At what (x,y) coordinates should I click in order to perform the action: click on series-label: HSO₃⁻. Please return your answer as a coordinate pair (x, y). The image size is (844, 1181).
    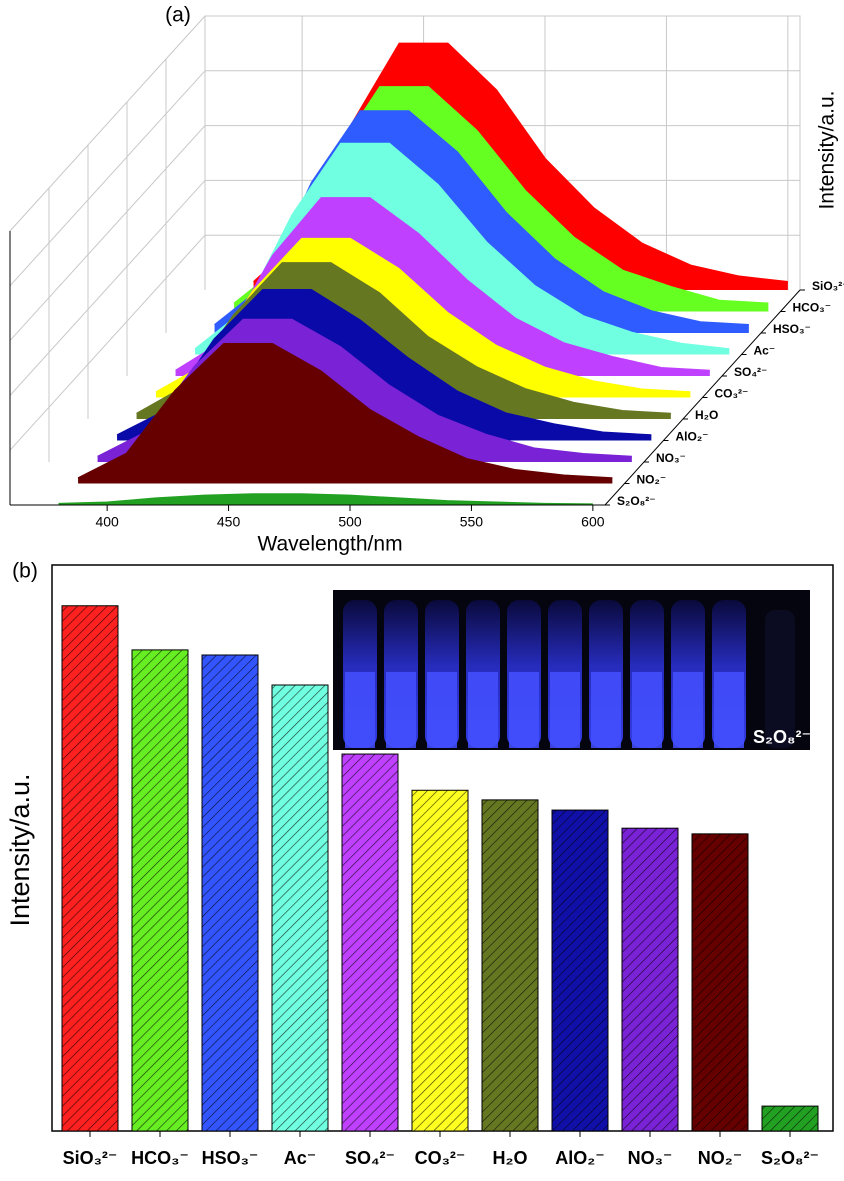
    Looking at the image, I should click on (792, 329).